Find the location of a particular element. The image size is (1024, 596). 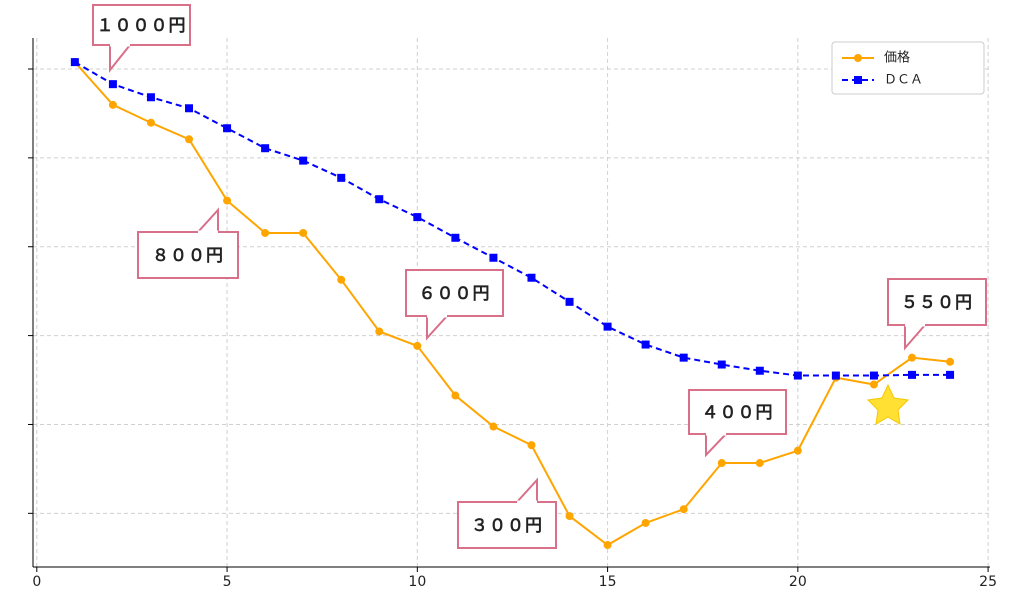

callout: １０００円 is located at coordinates (141, 38).